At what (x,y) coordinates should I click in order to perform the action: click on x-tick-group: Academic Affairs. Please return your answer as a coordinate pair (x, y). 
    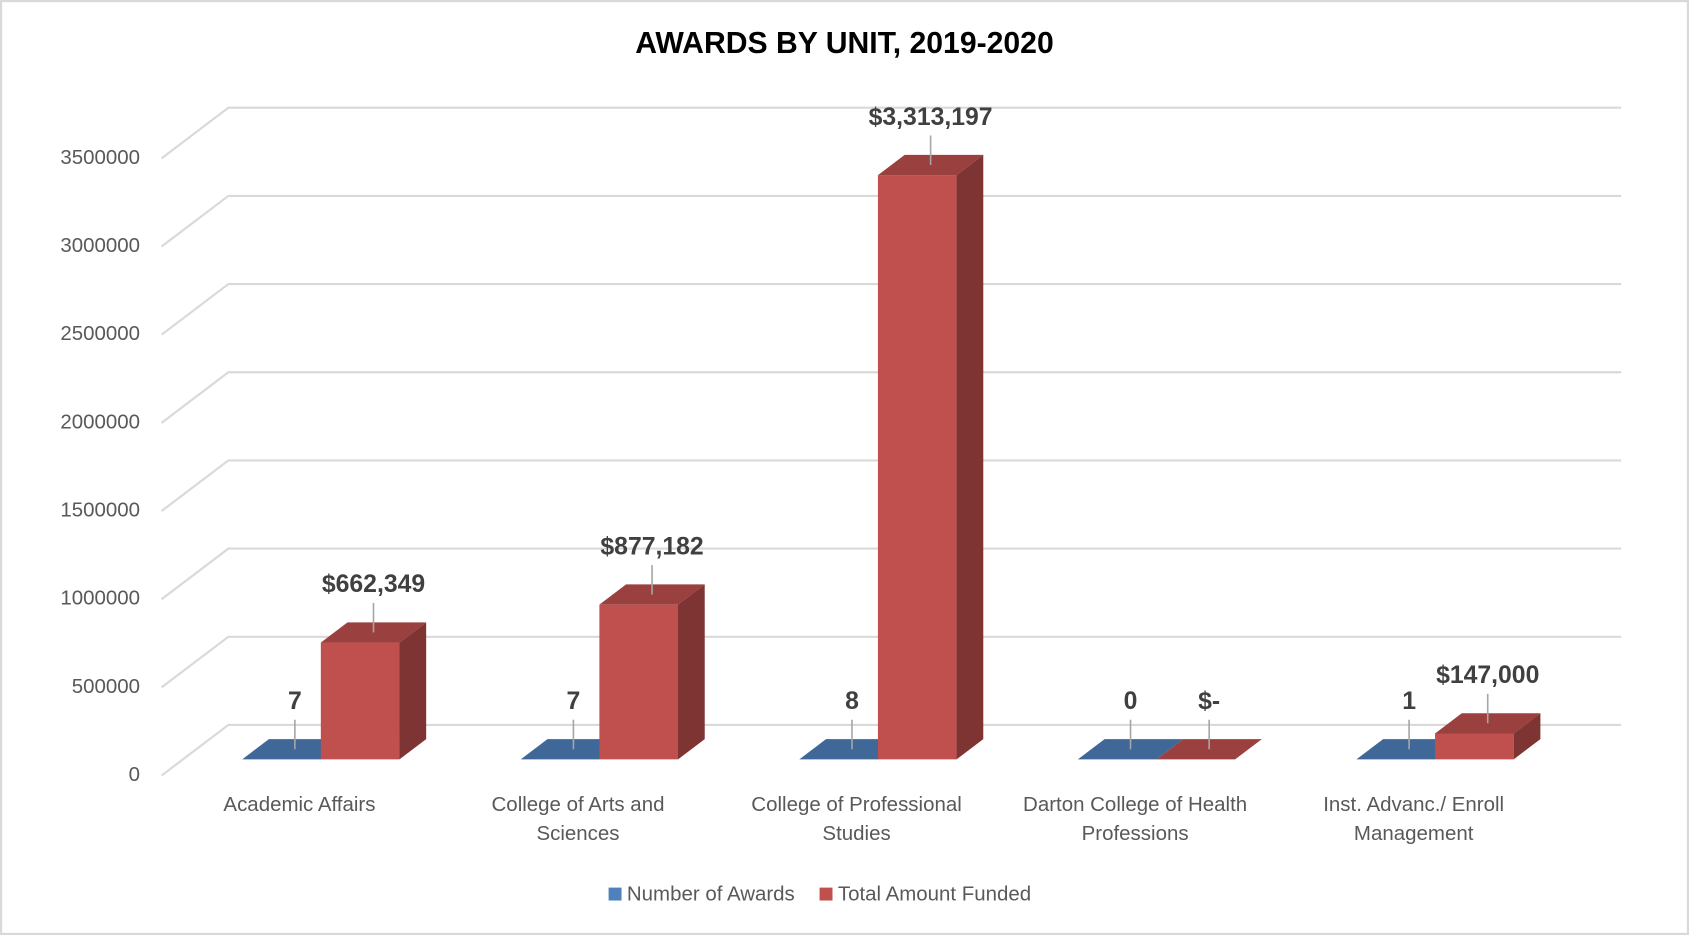
    Looking at the image, I should click on (299, 805).